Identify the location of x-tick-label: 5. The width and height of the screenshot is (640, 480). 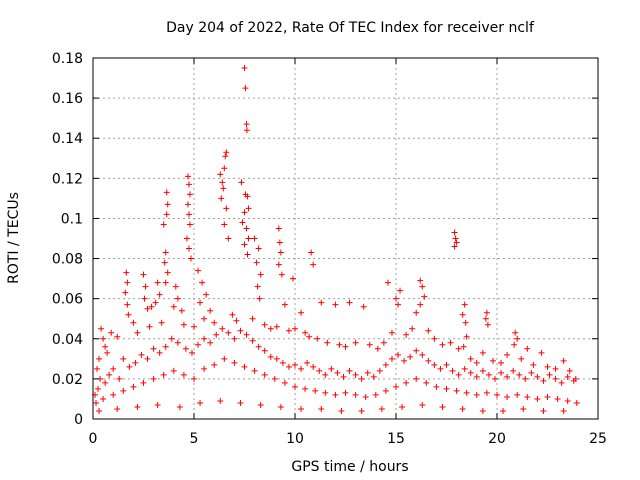
(194, 439).